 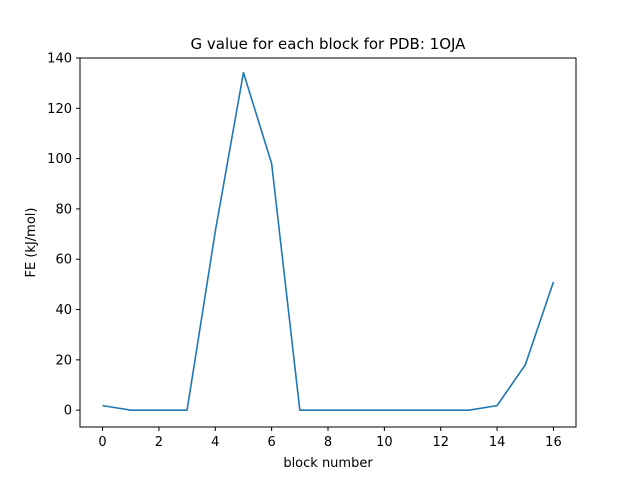 What do you see at coordinates (328, 442) in the screenshot?
I see `x-tick-label: 8` at bounding box center [328, 442].